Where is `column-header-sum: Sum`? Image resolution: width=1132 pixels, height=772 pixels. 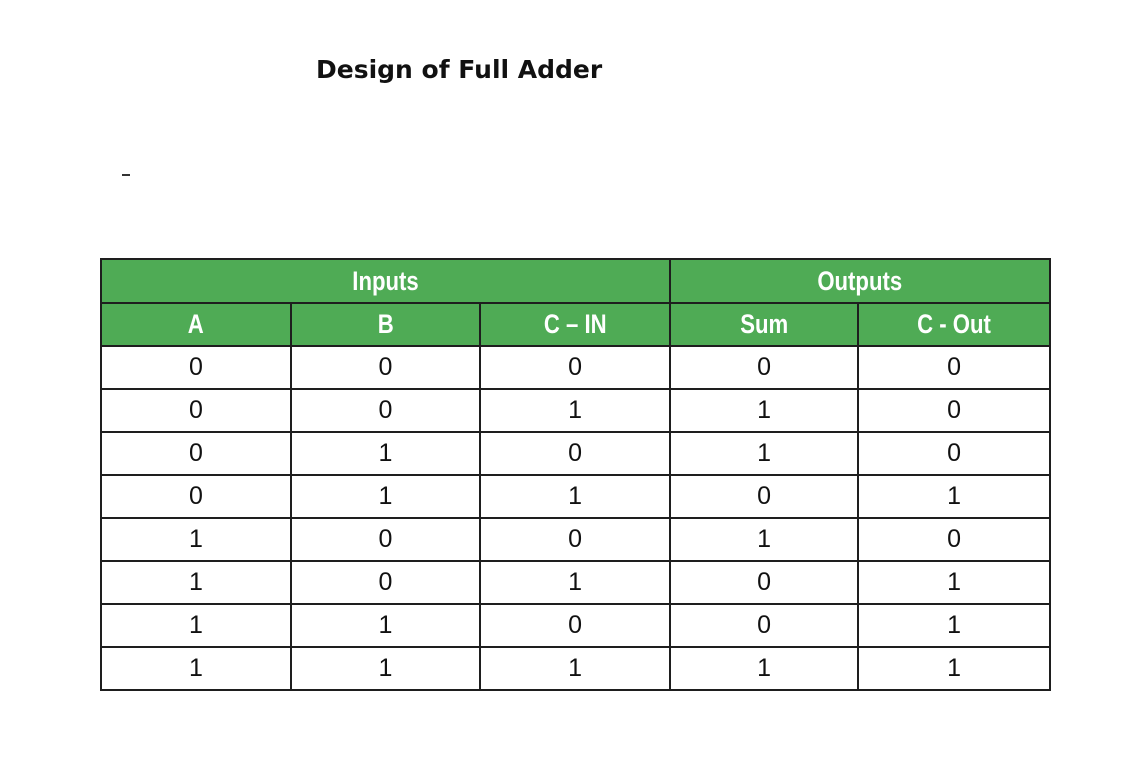
column-header-sum: Sum is located at coordinates (764, 324).